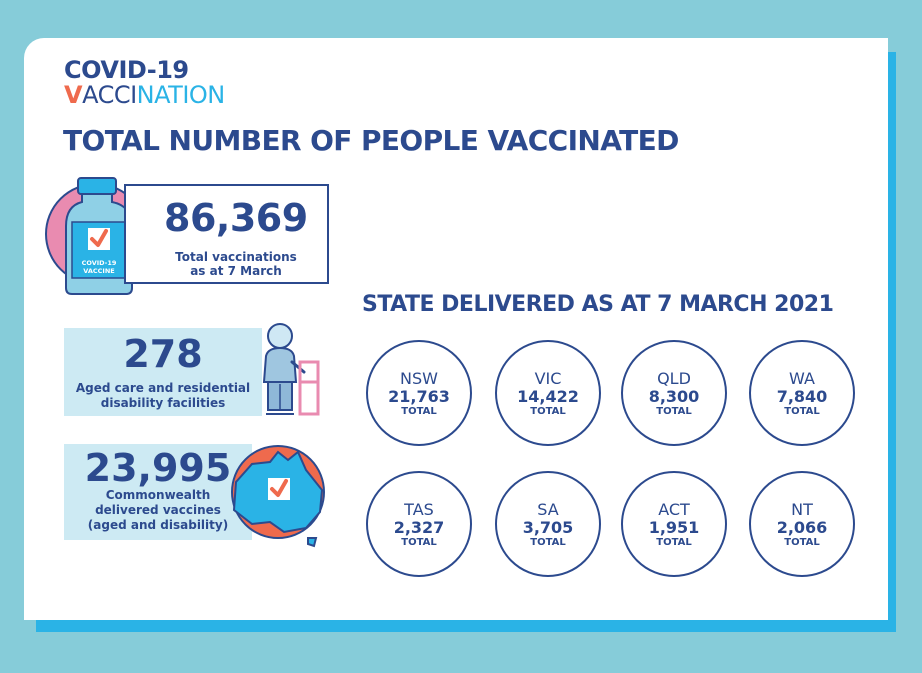 This screenshot has width=922, height=673. What do you see at coordinates (181, 95) in the screenshot?
I see `logo-nation: NATION` at bounding box center [181, 95].